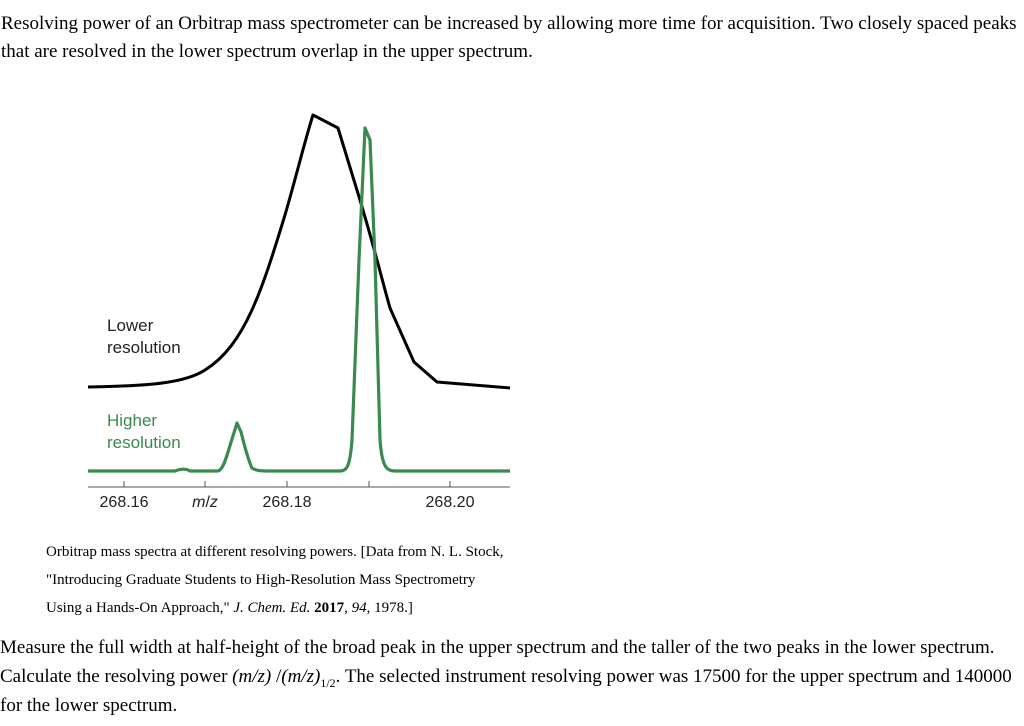 Image resolution: width=1024 pixels, height=726 pixels. Describe the element at coordinates (450, 502) in the screenshot. I see `x-tick-label: 268.20` at that location.